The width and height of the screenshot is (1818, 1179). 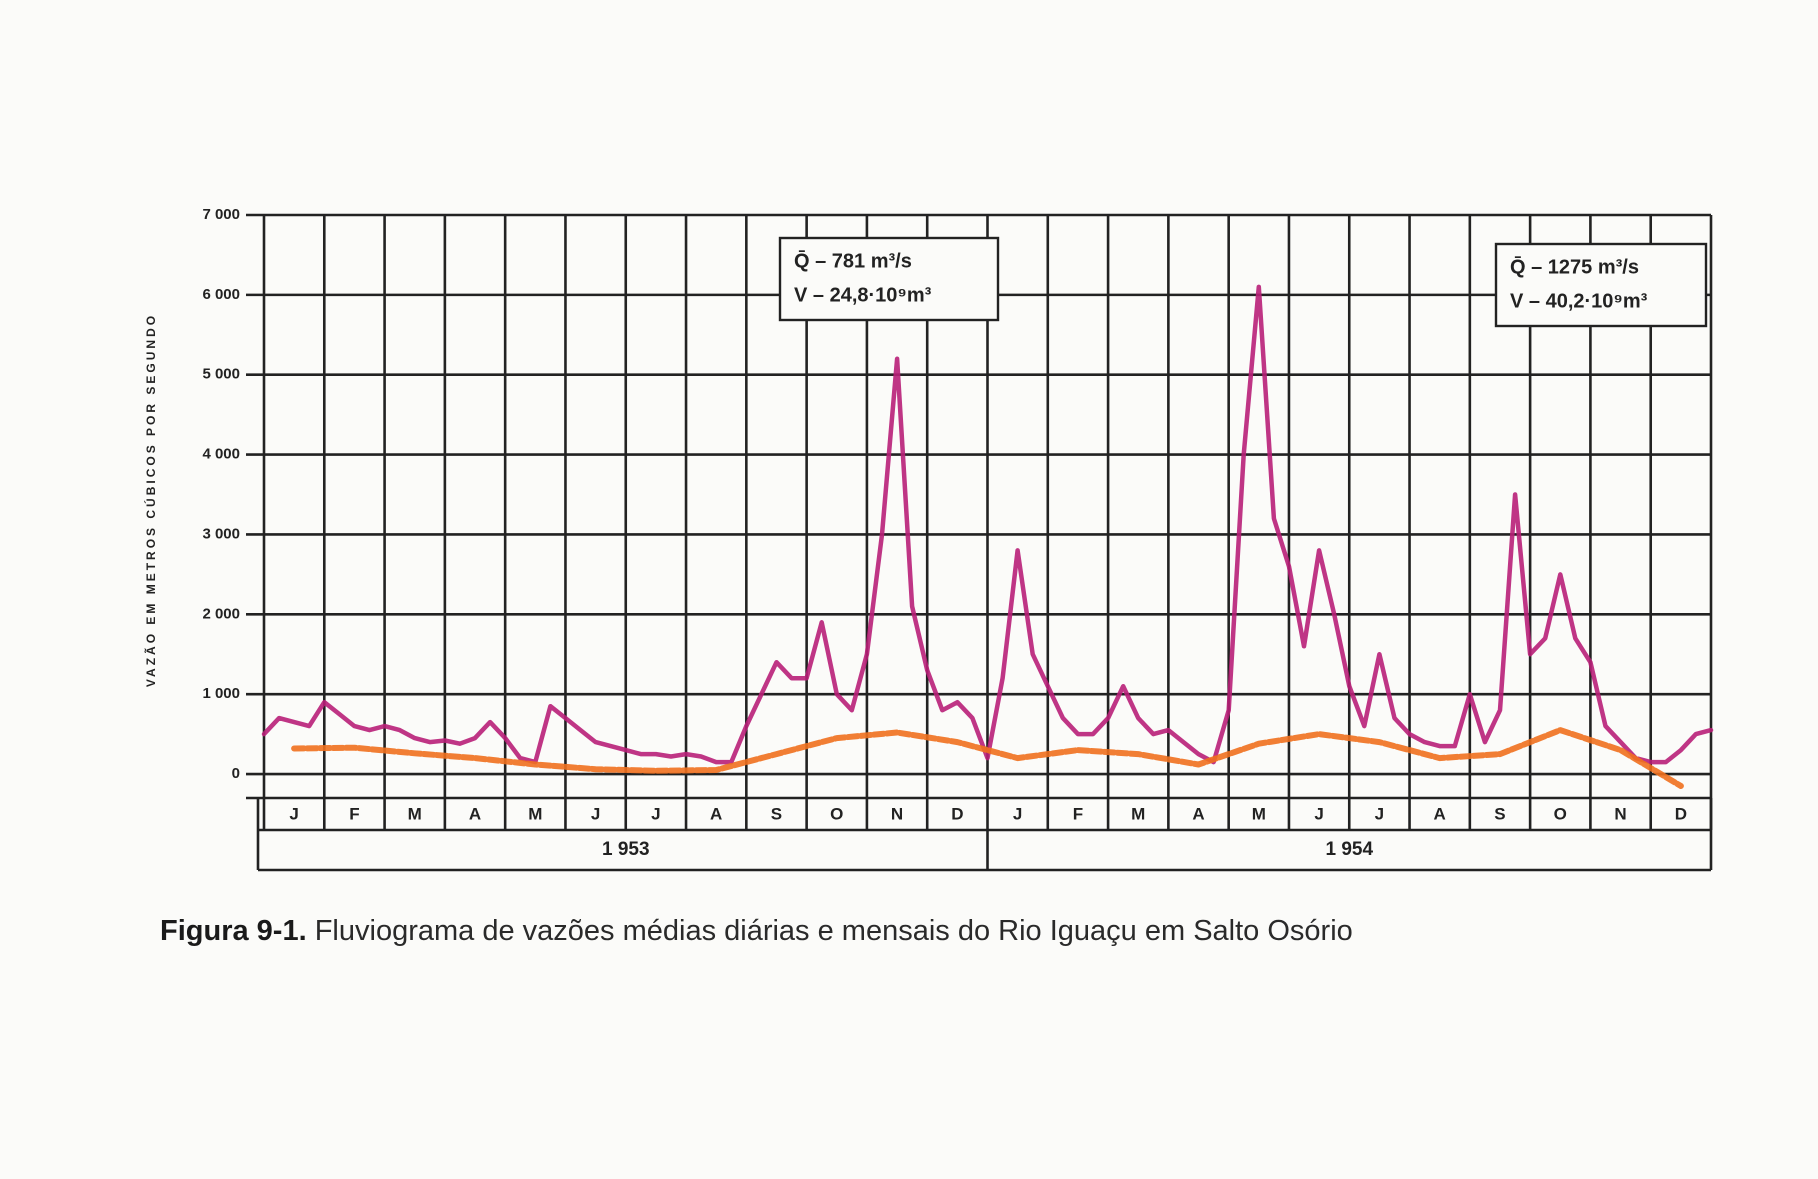 I want to click on y-tick-label: 3 000, so click(x=221, y=533).